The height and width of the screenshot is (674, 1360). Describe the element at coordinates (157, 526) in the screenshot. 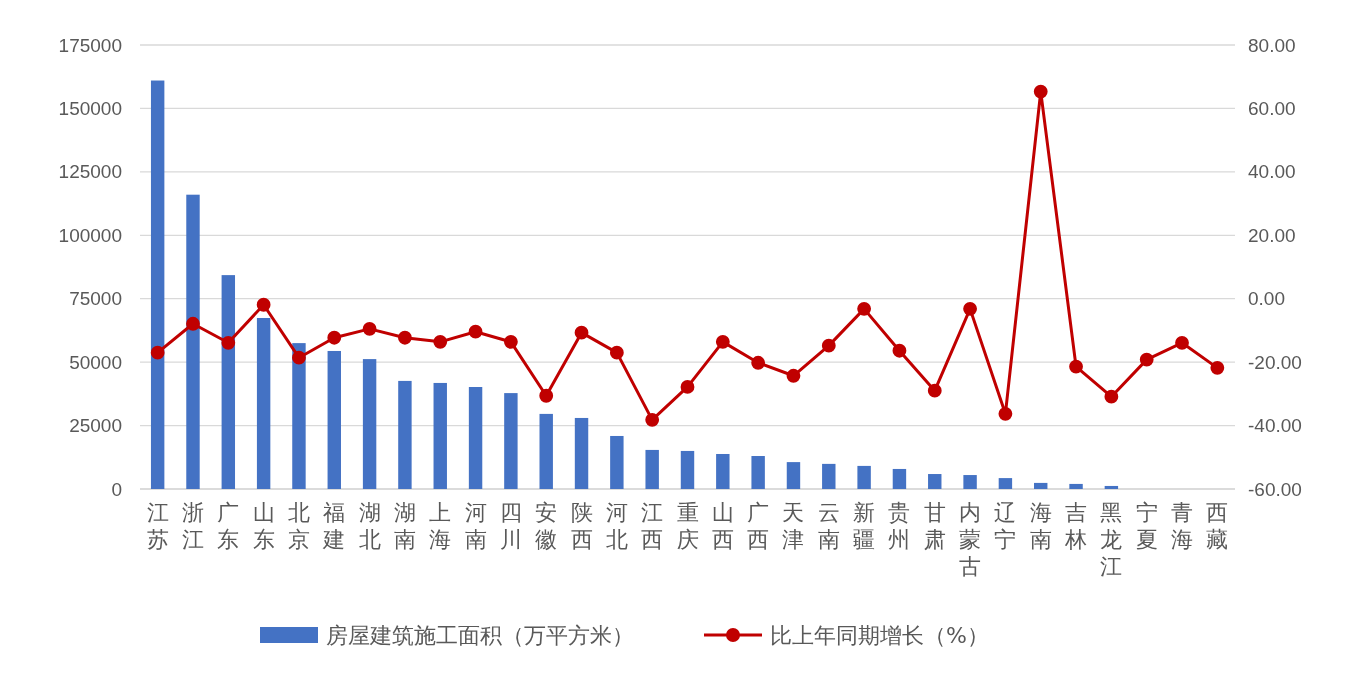

I see `x-tick-label: 江苏` at that location.